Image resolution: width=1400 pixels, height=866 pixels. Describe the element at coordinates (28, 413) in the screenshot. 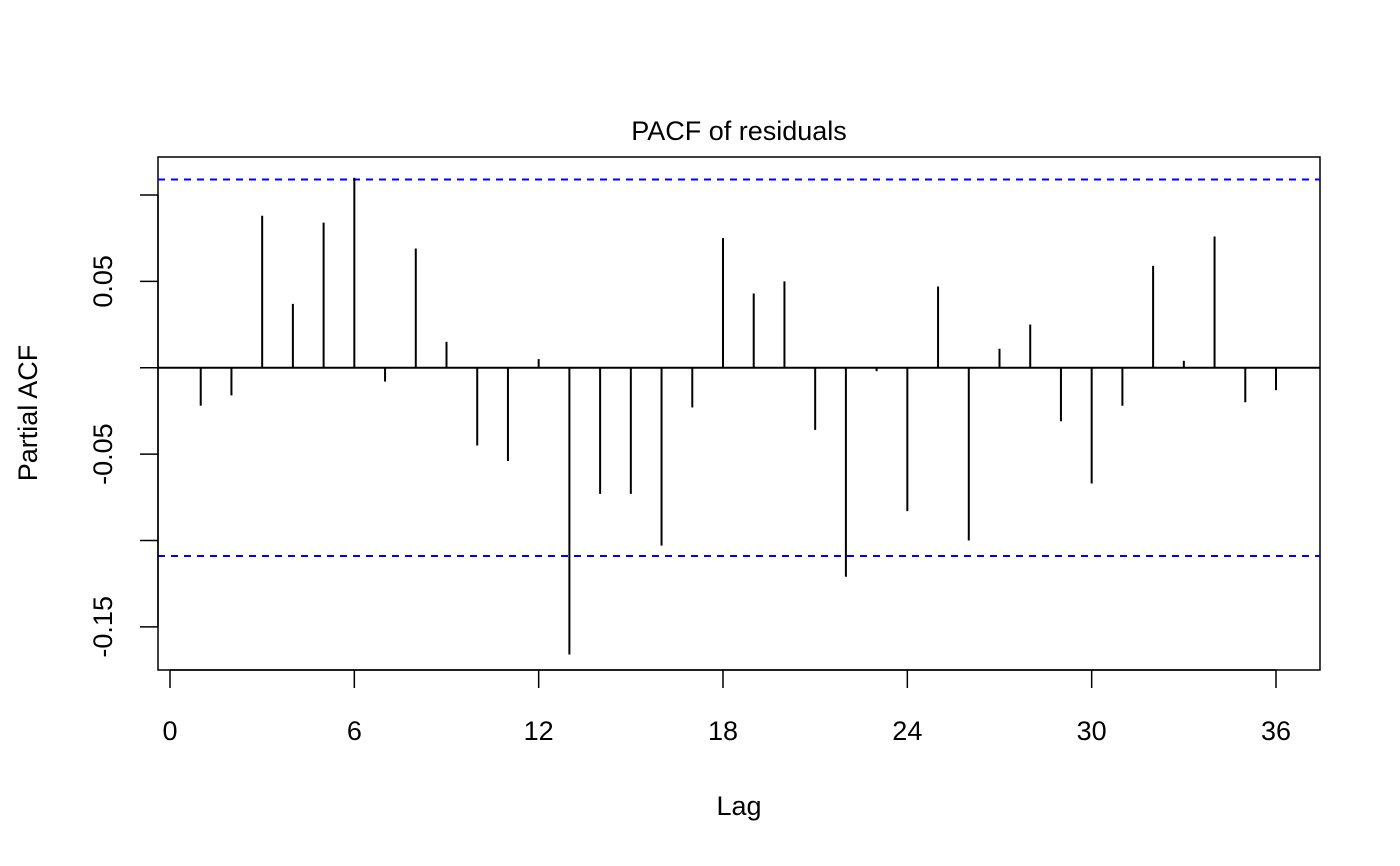

I see `y-axis-label: Partial ACF` at that location.